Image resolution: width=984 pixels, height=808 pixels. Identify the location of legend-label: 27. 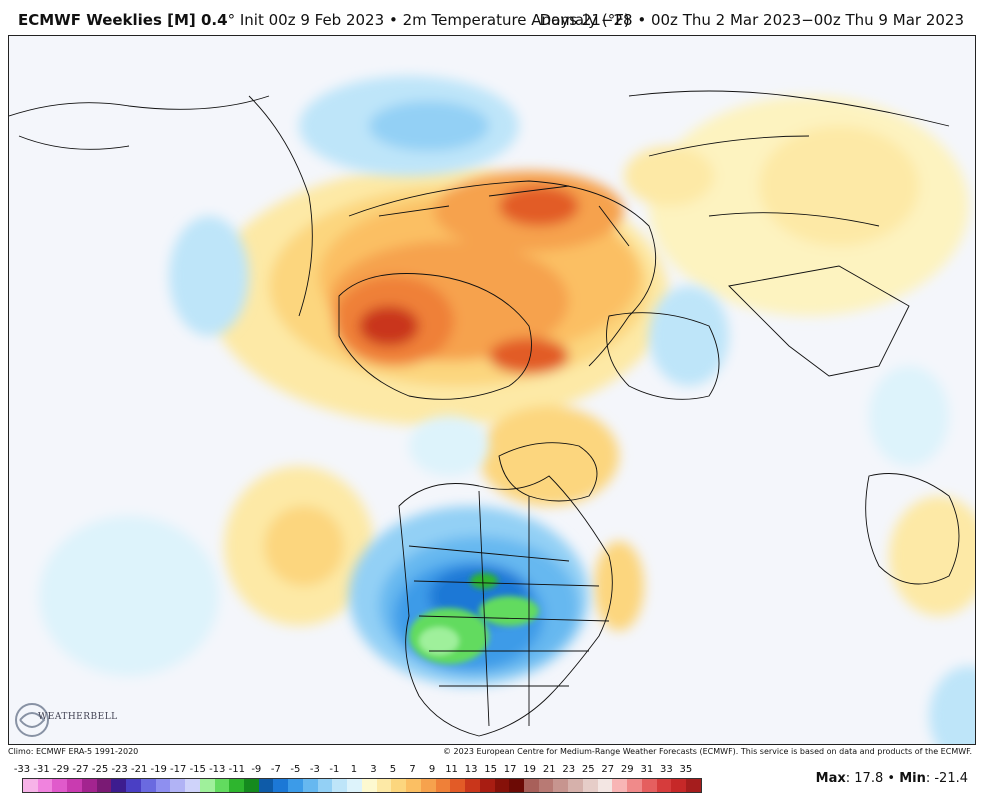
(608, 769).